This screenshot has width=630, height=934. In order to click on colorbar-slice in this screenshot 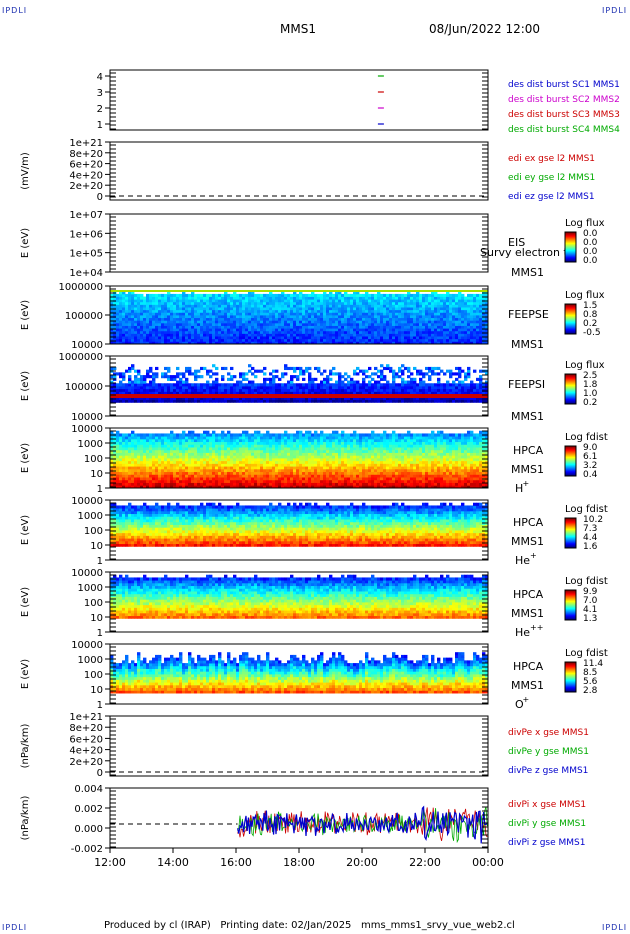, I will do `click(570, 394)`.